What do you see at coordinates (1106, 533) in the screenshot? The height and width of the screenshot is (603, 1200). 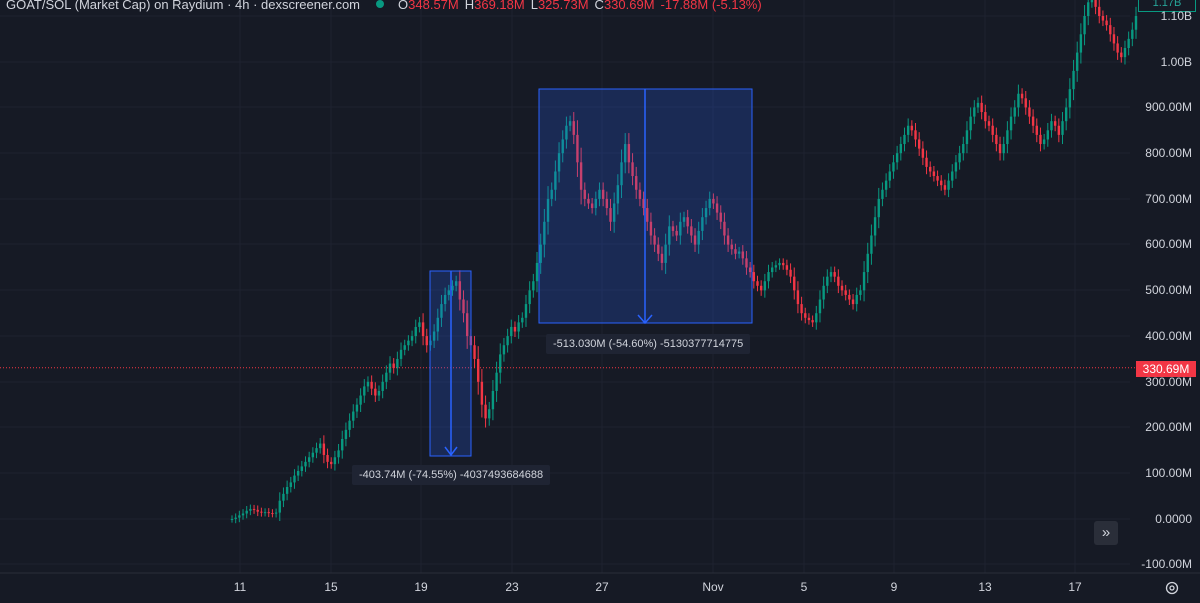 I see `scroll-to-realtime-button: »` at bounding box center [1106, 533].